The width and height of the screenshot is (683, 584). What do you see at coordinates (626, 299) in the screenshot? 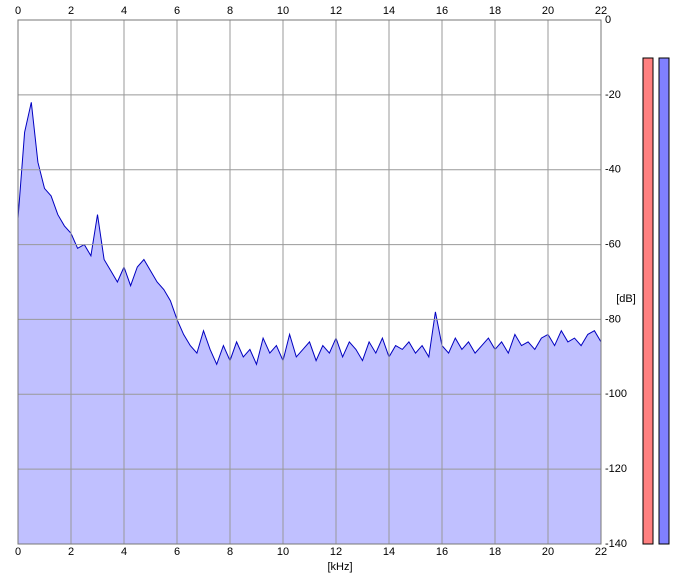
I see `y-axis-label: [dB]` at bounding box center [626, 299].